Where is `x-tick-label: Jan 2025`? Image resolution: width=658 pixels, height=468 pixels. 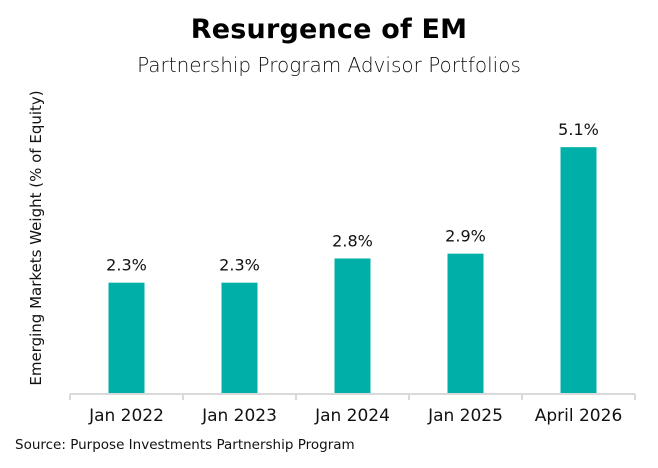 x-tick-label: Jan 2025 is located at coordinates (465, 416).